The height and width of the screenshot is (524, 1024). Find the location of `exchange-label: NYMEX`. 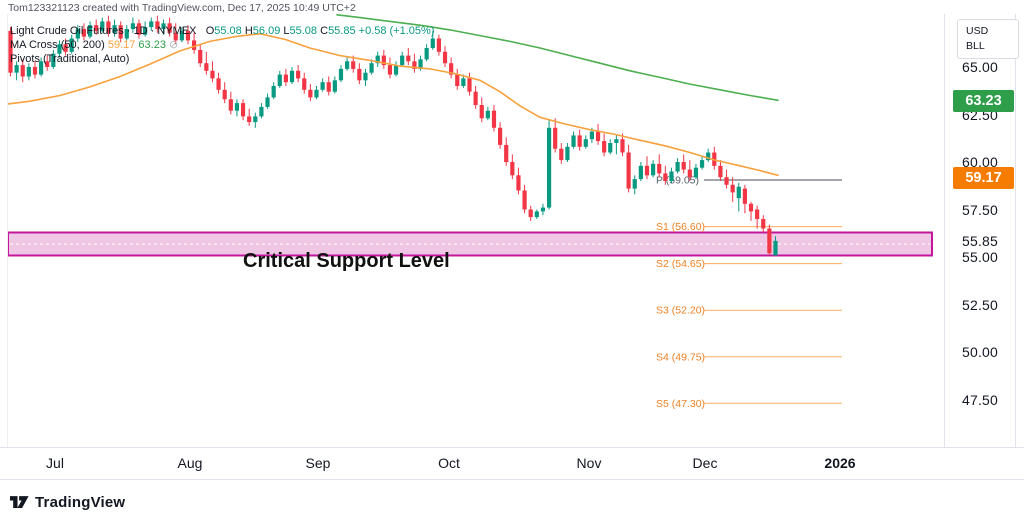

exchange-label: NYMEX is located at coordinates (177, 31).